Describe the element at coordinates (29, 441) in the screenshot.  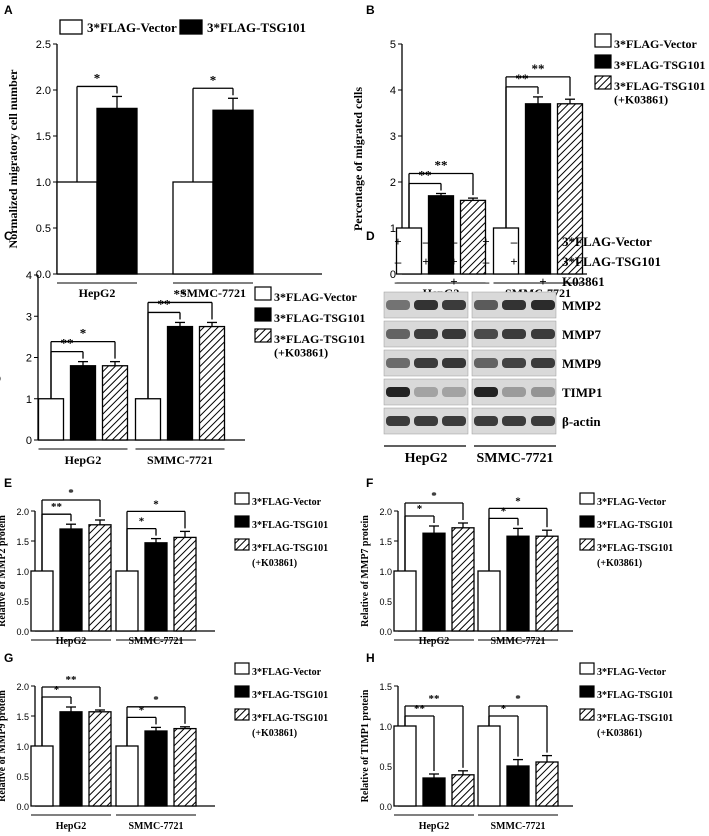
I see `y-tick-label: 0` at that location.